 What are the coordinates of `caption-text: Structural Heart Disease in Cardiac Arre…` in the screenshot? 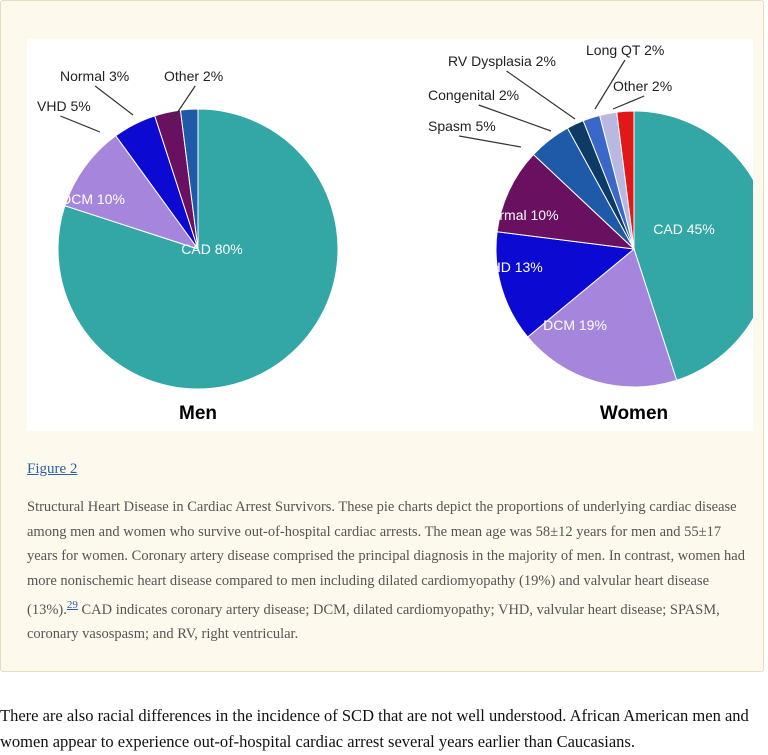 It's located at (386, 558).